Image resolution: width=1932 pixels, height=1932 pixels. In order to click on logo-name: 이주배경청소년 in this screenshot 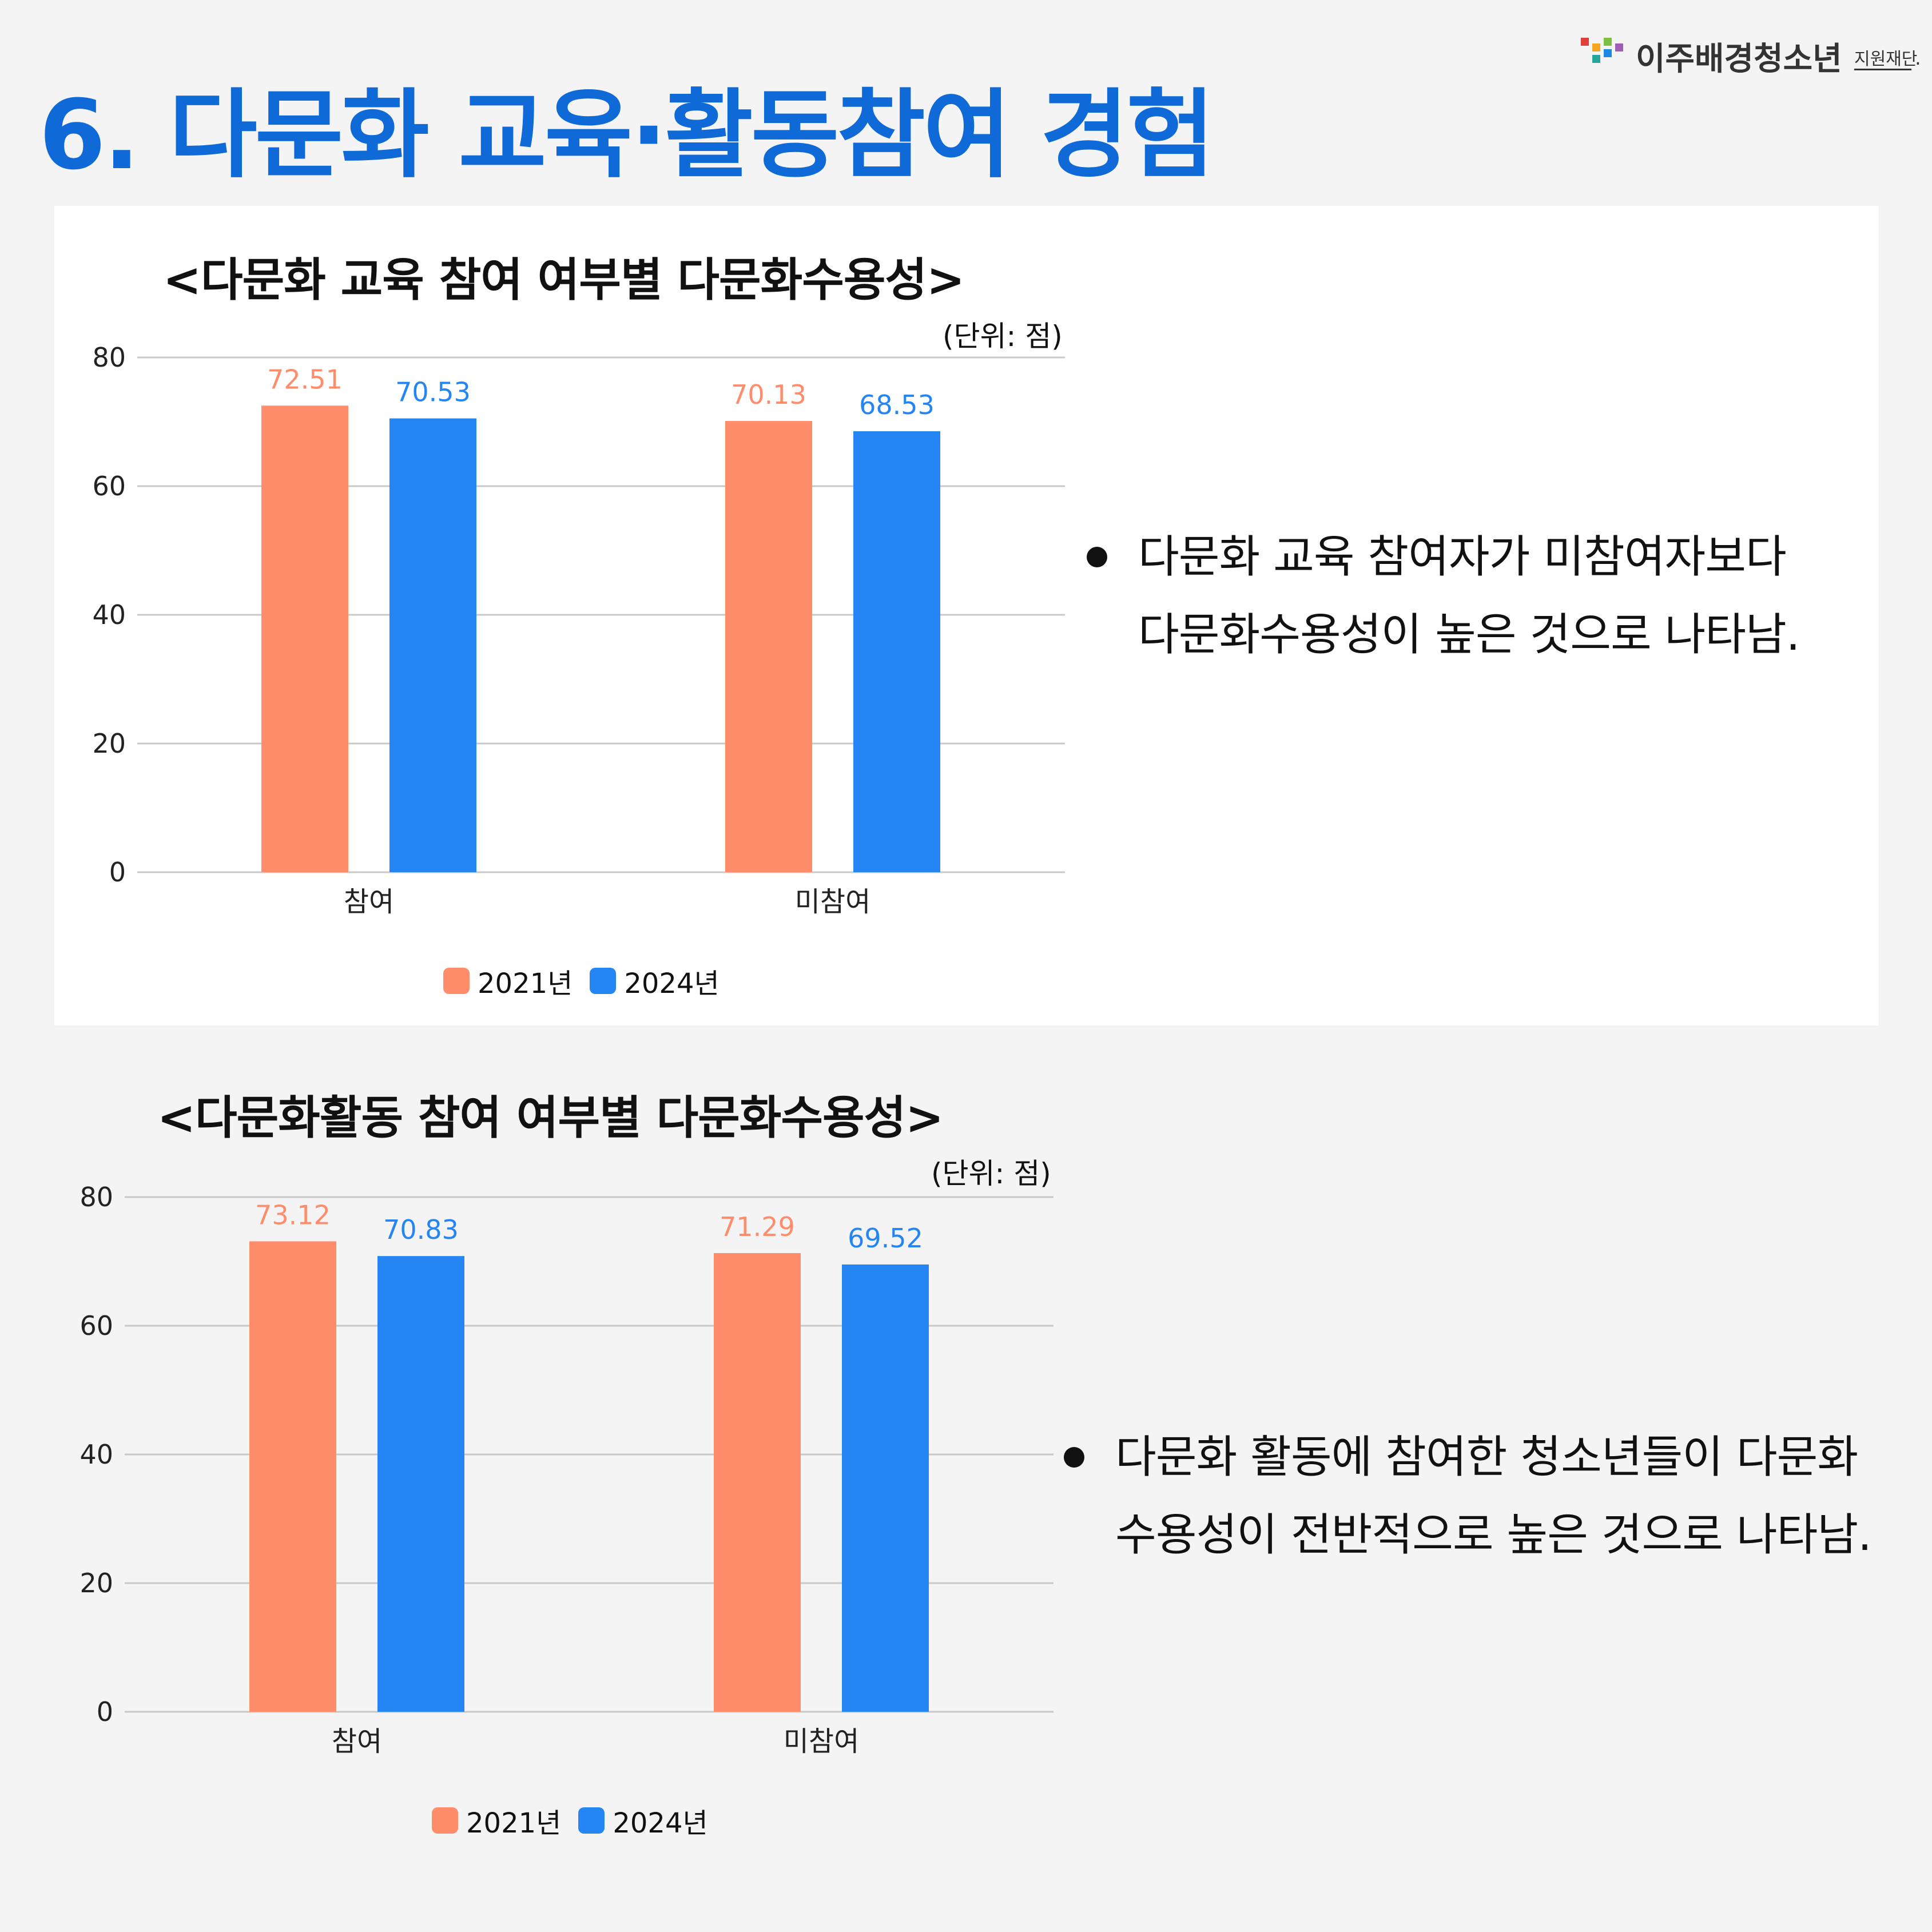, I will do `click(1739, 59)`.